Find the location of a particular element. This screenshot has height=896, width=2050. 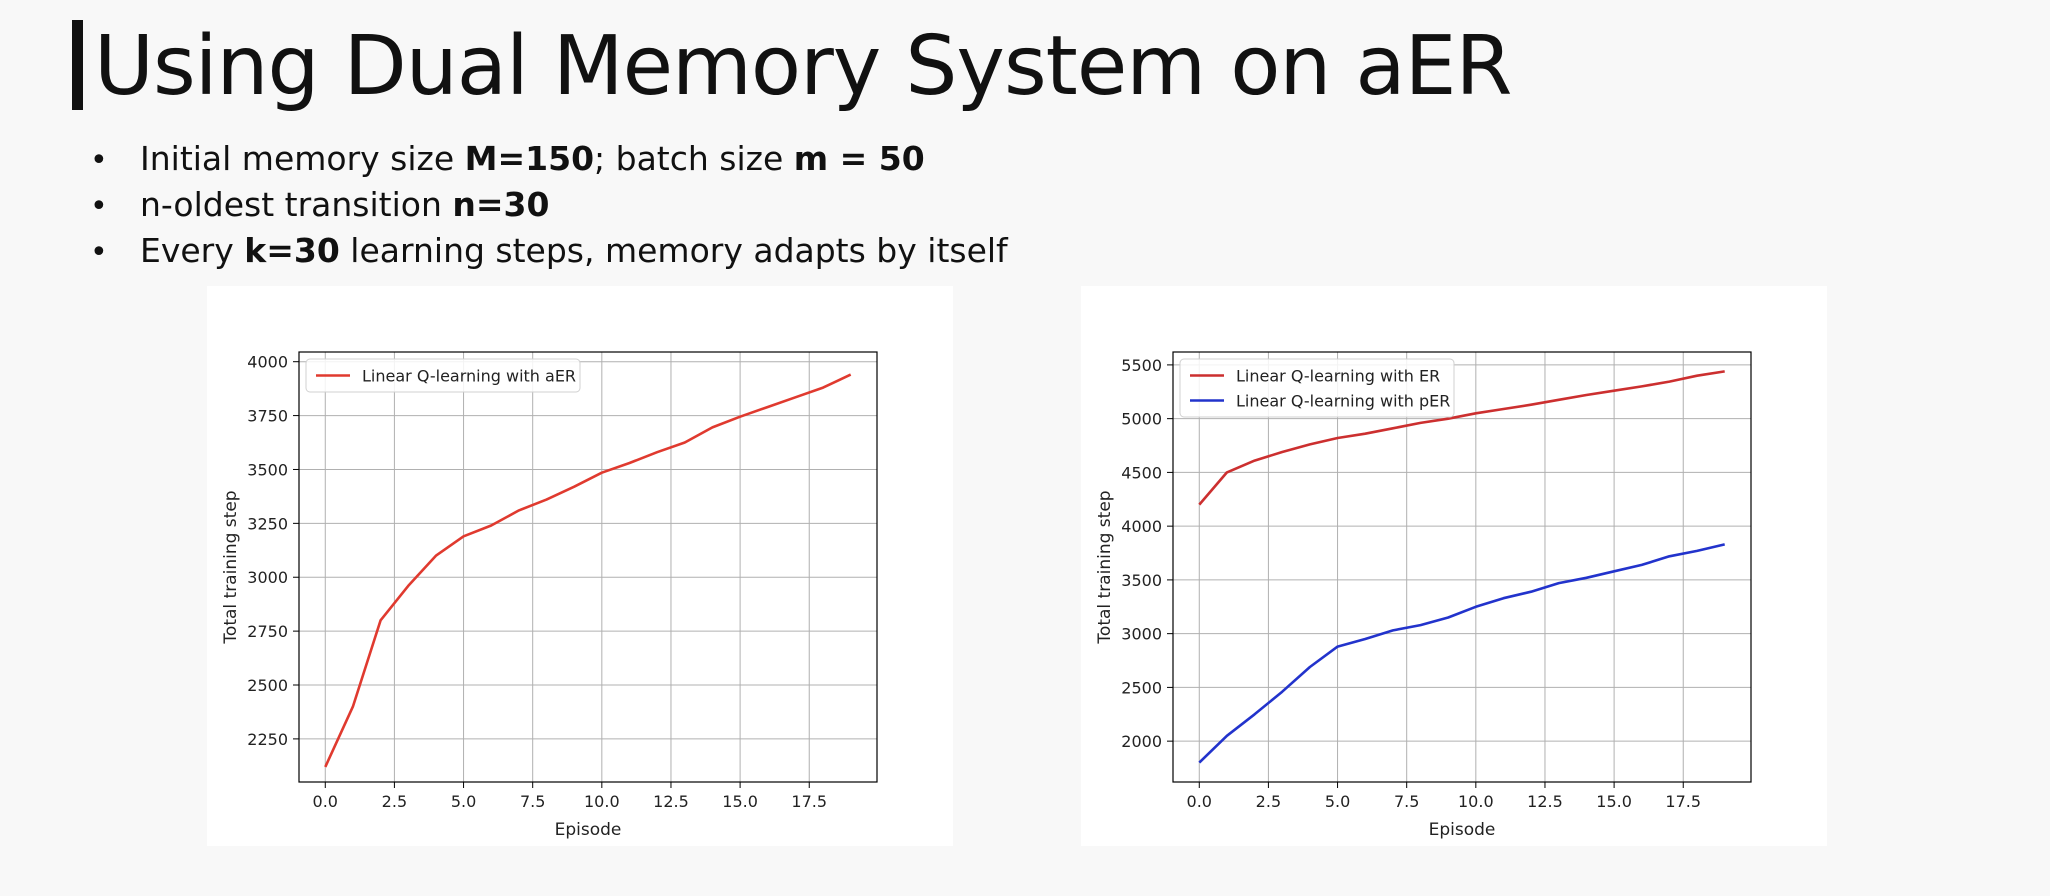

y-tick-label: 2000 is located at coordinates (1141, 741).